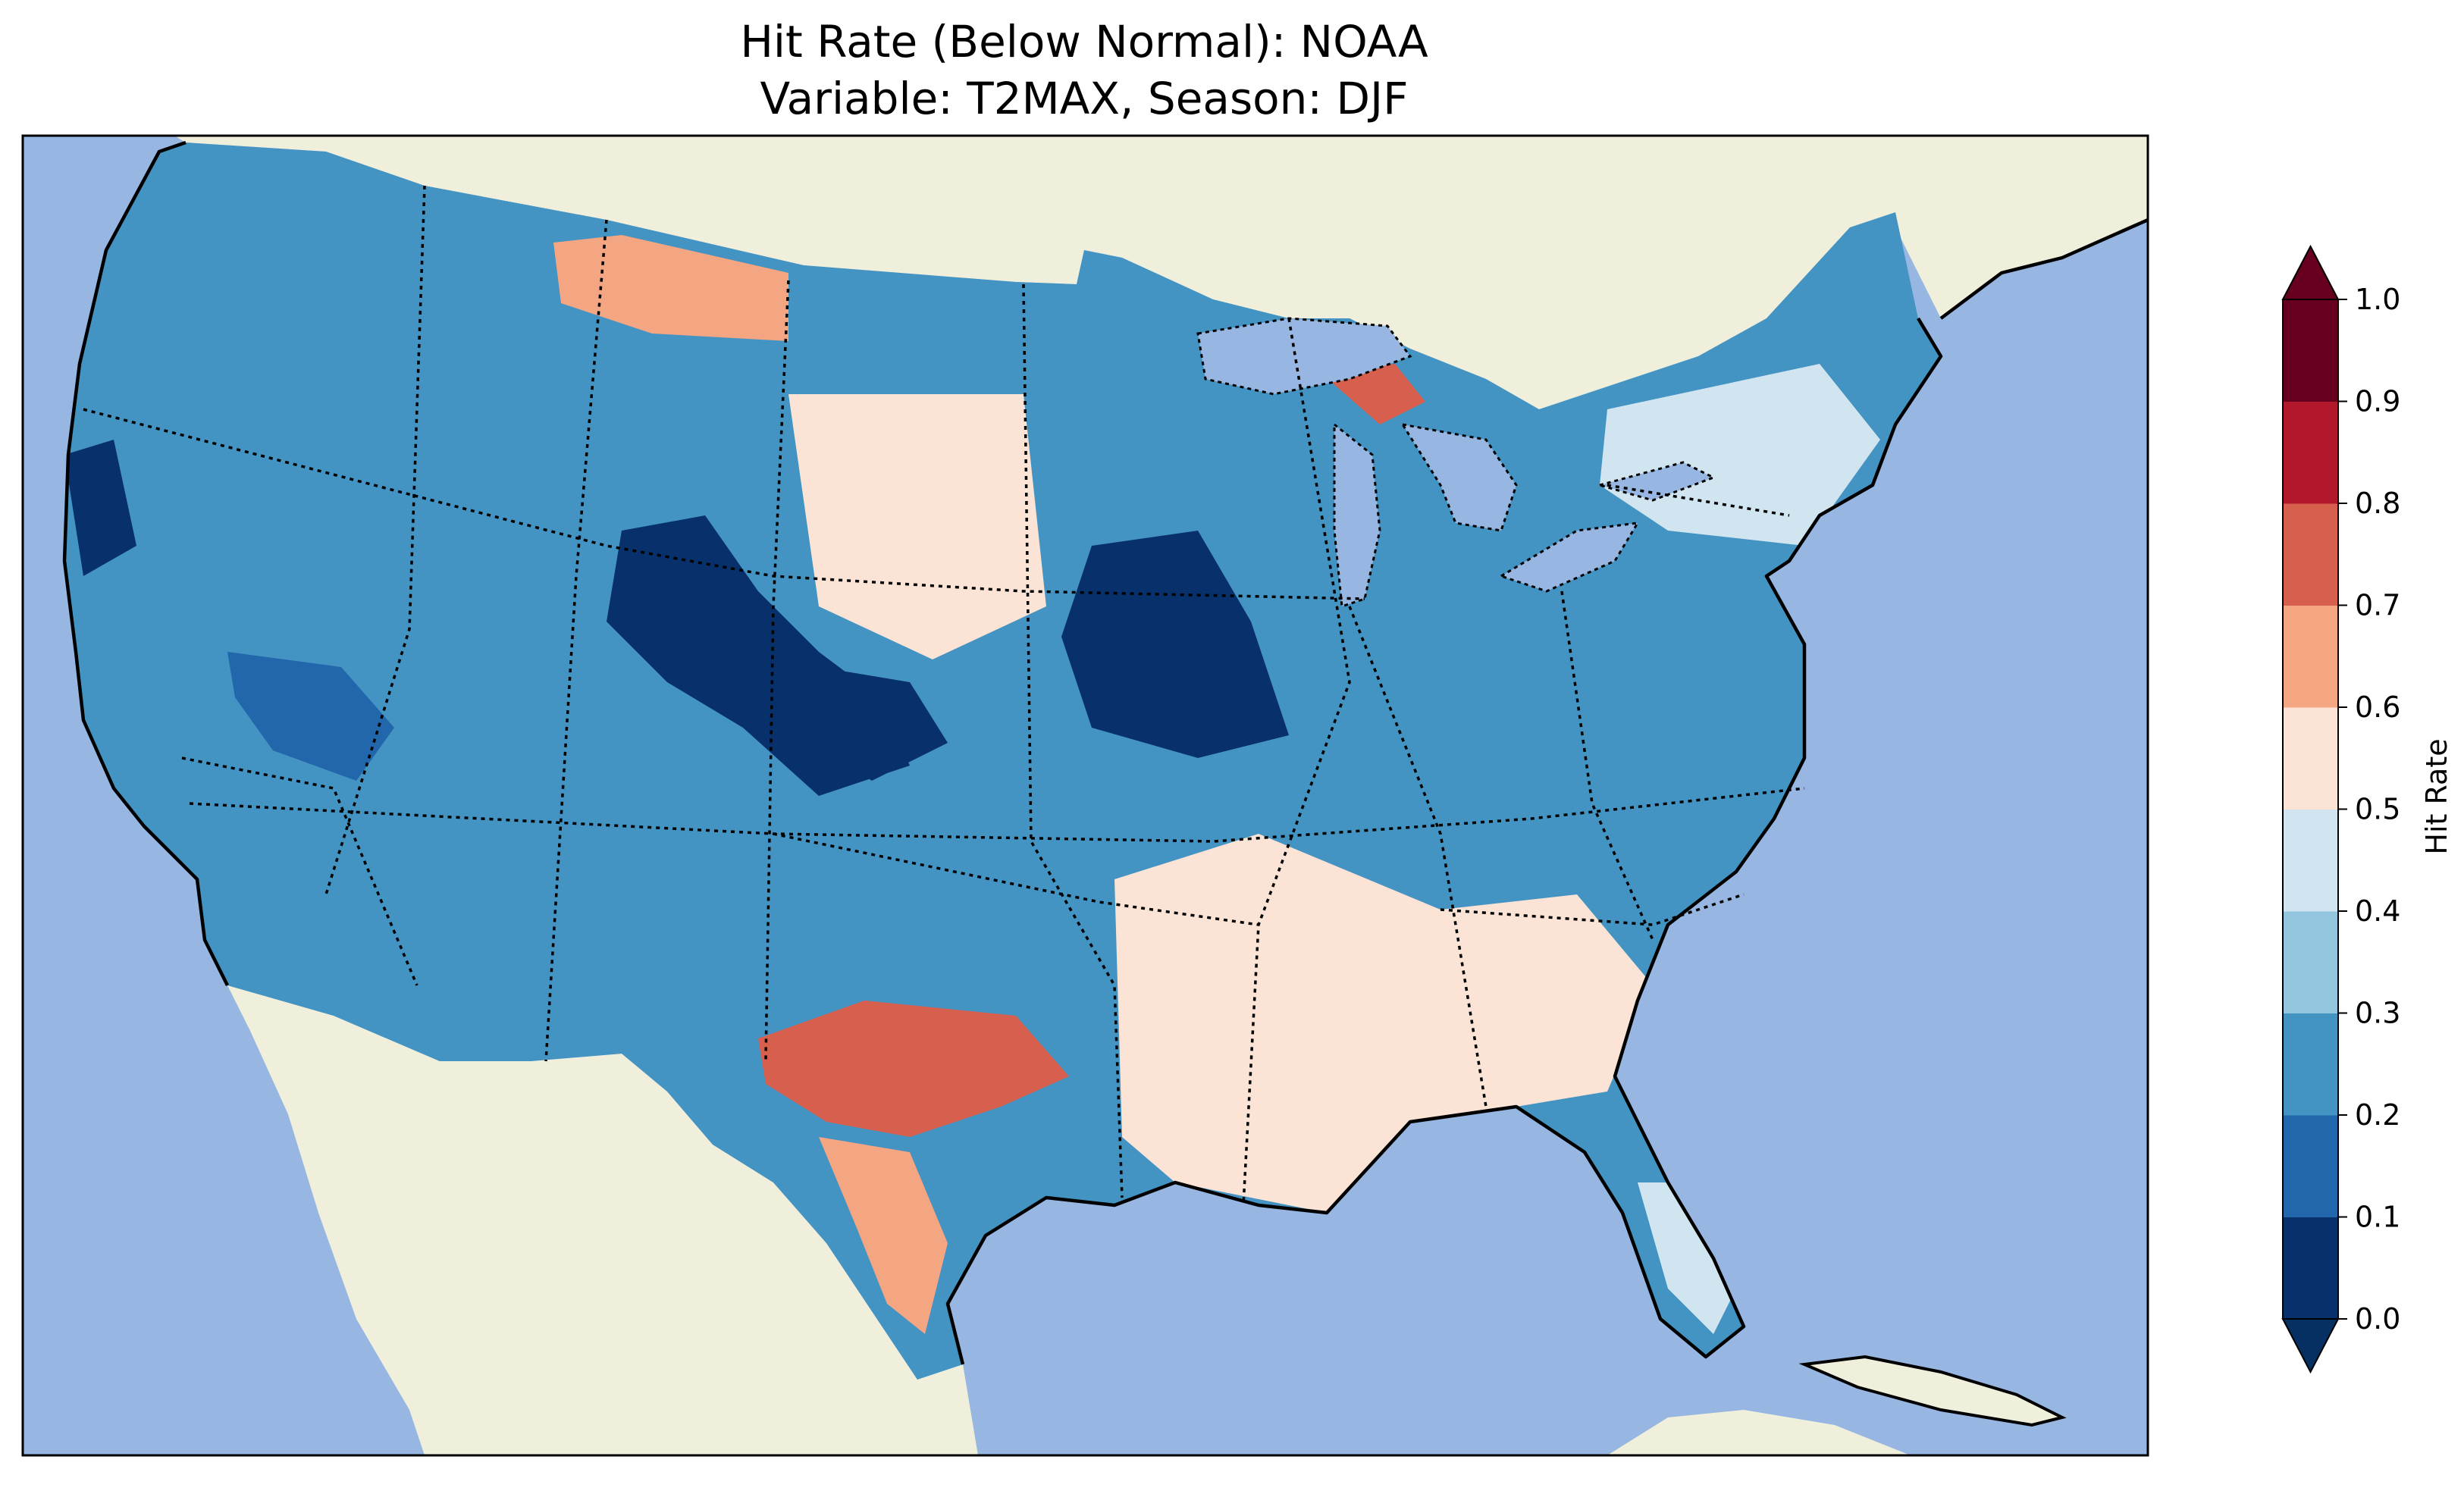  I want to click on colorbar-tick-label-8: 0.8, so click(2377, 503).